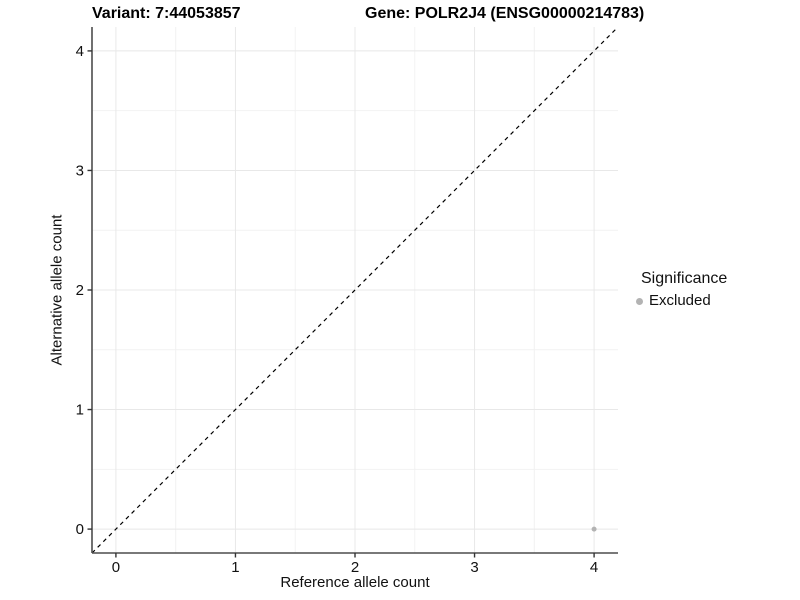 Image resolution: width=800 pixels, height=600 pixels. I want to click on legend-item-label: Excluded, so click(680, 300).